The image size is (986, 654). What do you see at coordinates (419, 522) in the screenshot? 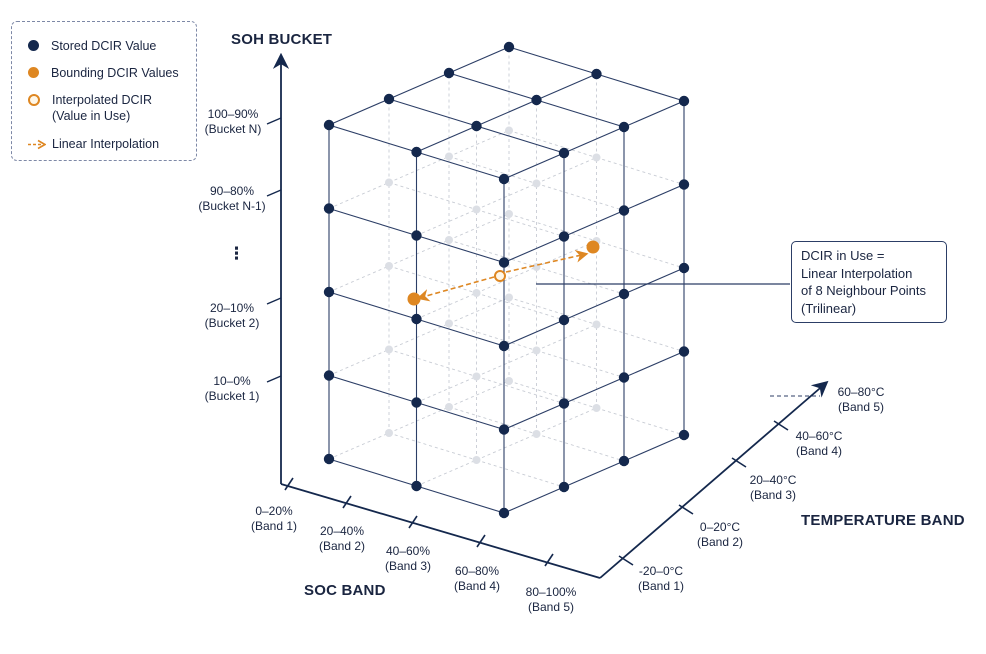
I see `soc-axis-ticks` at bounding box center [419, 522].